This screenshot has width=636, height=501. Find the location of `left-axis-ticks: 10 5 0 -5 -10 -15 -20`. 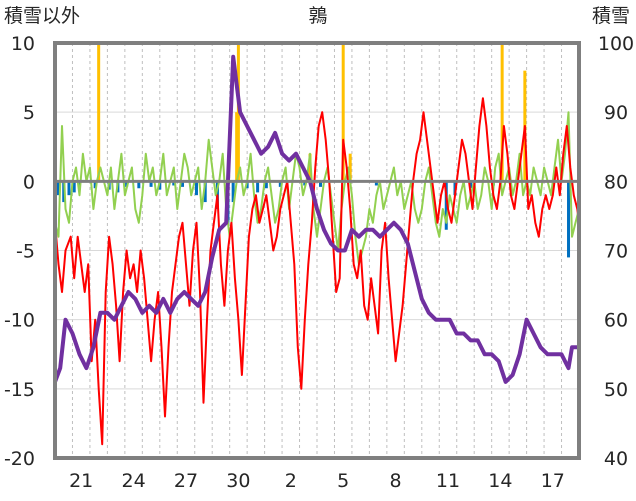

left-axis-ticks: 10 5 0 -5 -10 -15 -20 is located at coordinates (19, 251).